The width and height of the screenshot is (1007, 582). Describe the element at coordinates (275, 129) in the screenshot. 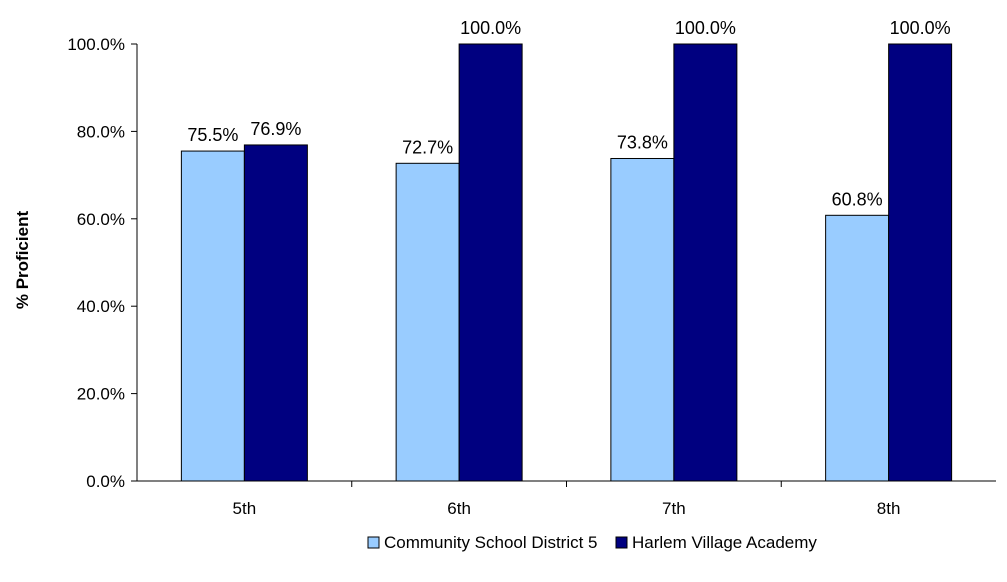

I see `data-label: 76.9%` at that location.